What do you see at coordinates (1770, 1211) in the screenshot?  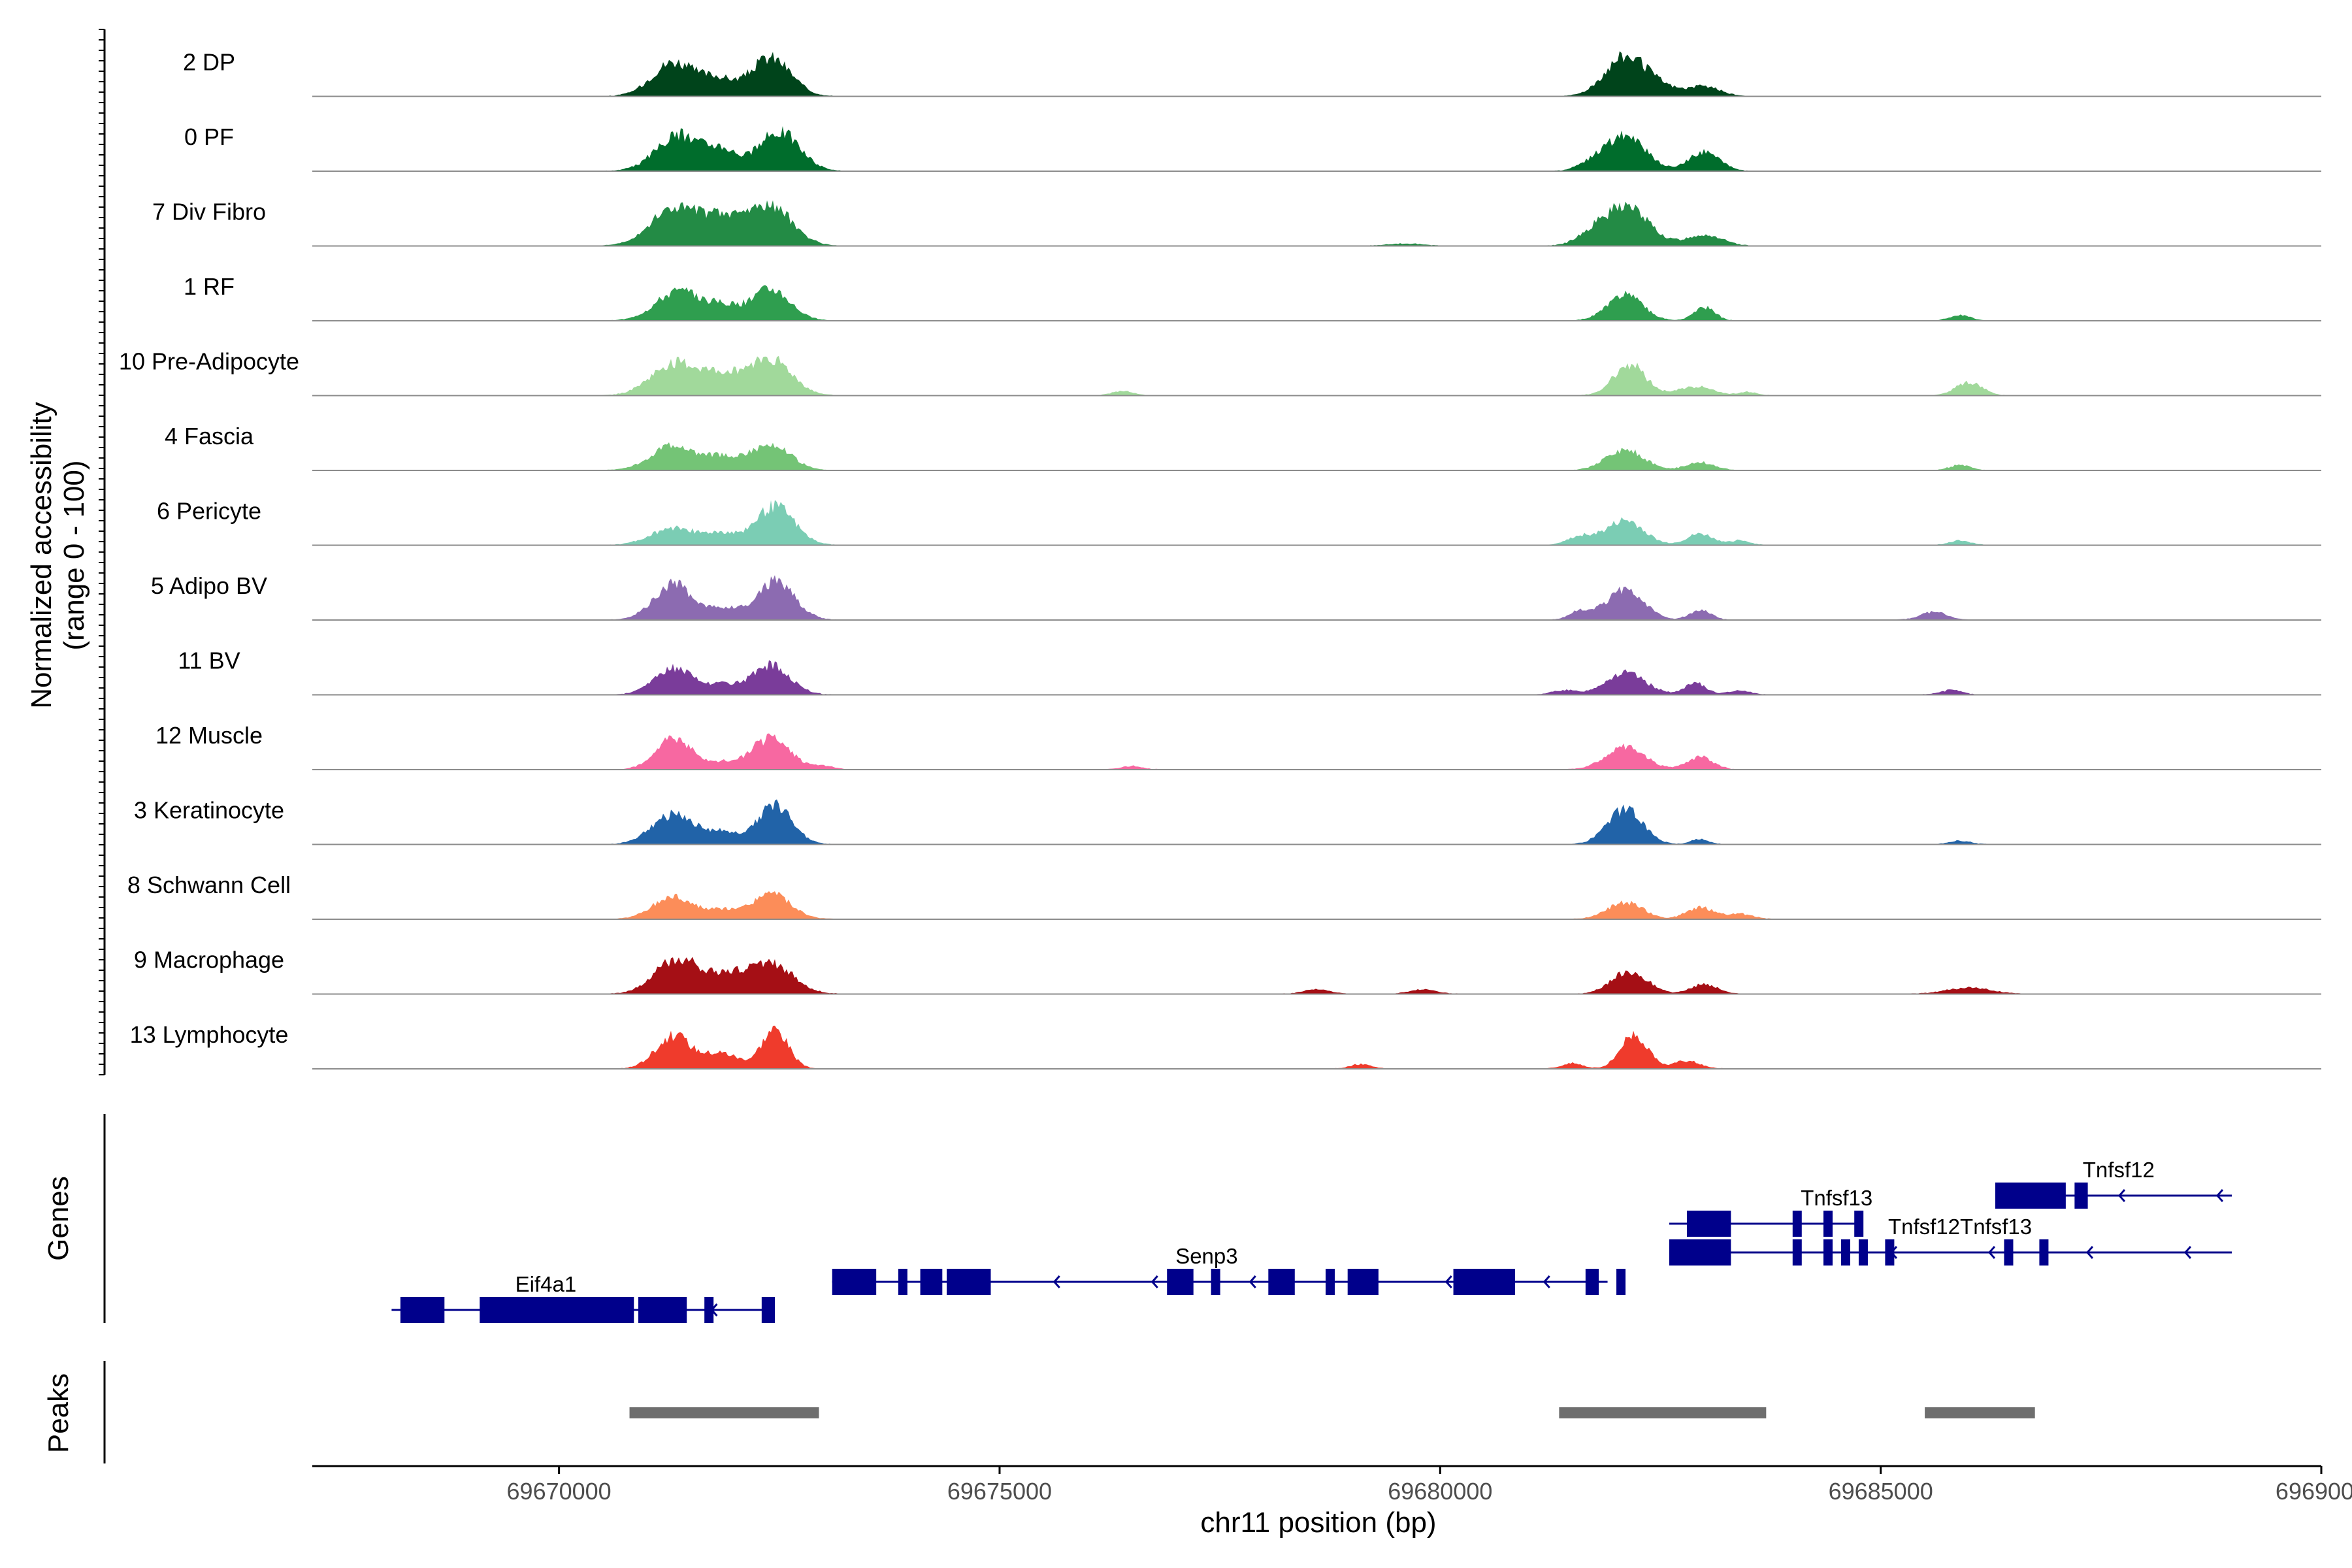 I see `gene-tnfsf13: Tnfsf13` at bounding box center [1770, 1211].